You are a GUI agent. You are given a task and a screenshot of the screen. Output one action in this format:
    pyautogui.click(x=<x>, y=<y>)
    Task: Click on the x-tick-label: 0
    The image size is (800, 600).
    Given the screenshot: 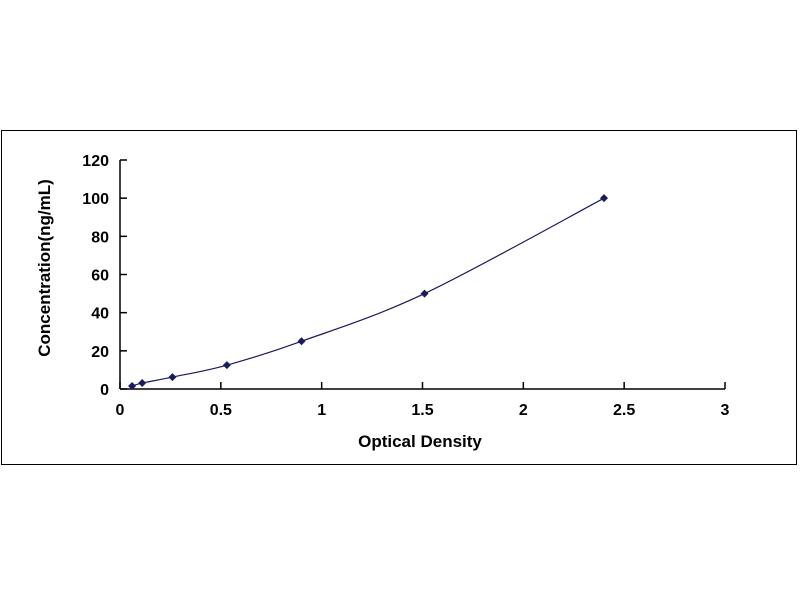 What is the action you would take?
    pyautogui.click(x=120, y=410)
    